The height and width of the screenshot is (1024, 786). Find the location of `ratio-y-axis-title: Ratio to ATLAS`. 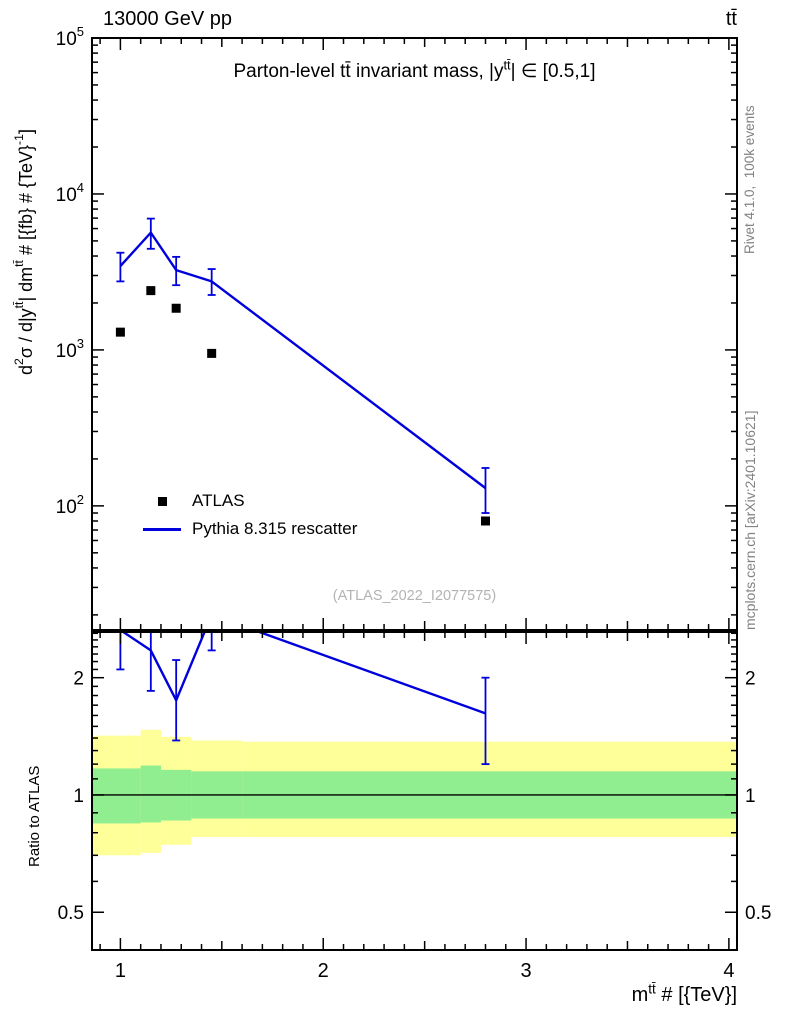

ratio-y-axis-title: Ratio to ATLAS is located at coordinates (34, 816).